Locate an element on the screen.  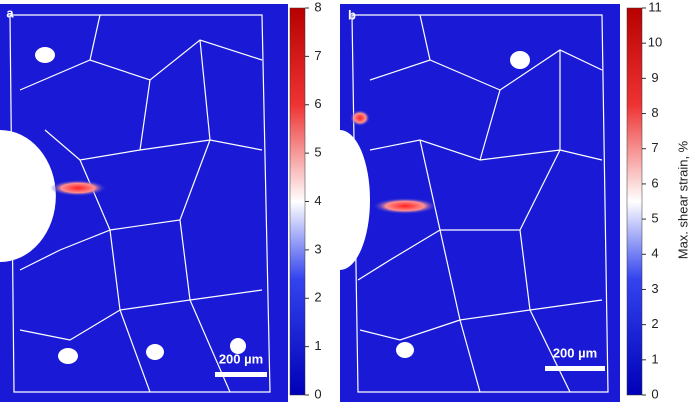
tick-label: 10 is located at coordinates (655, 42).